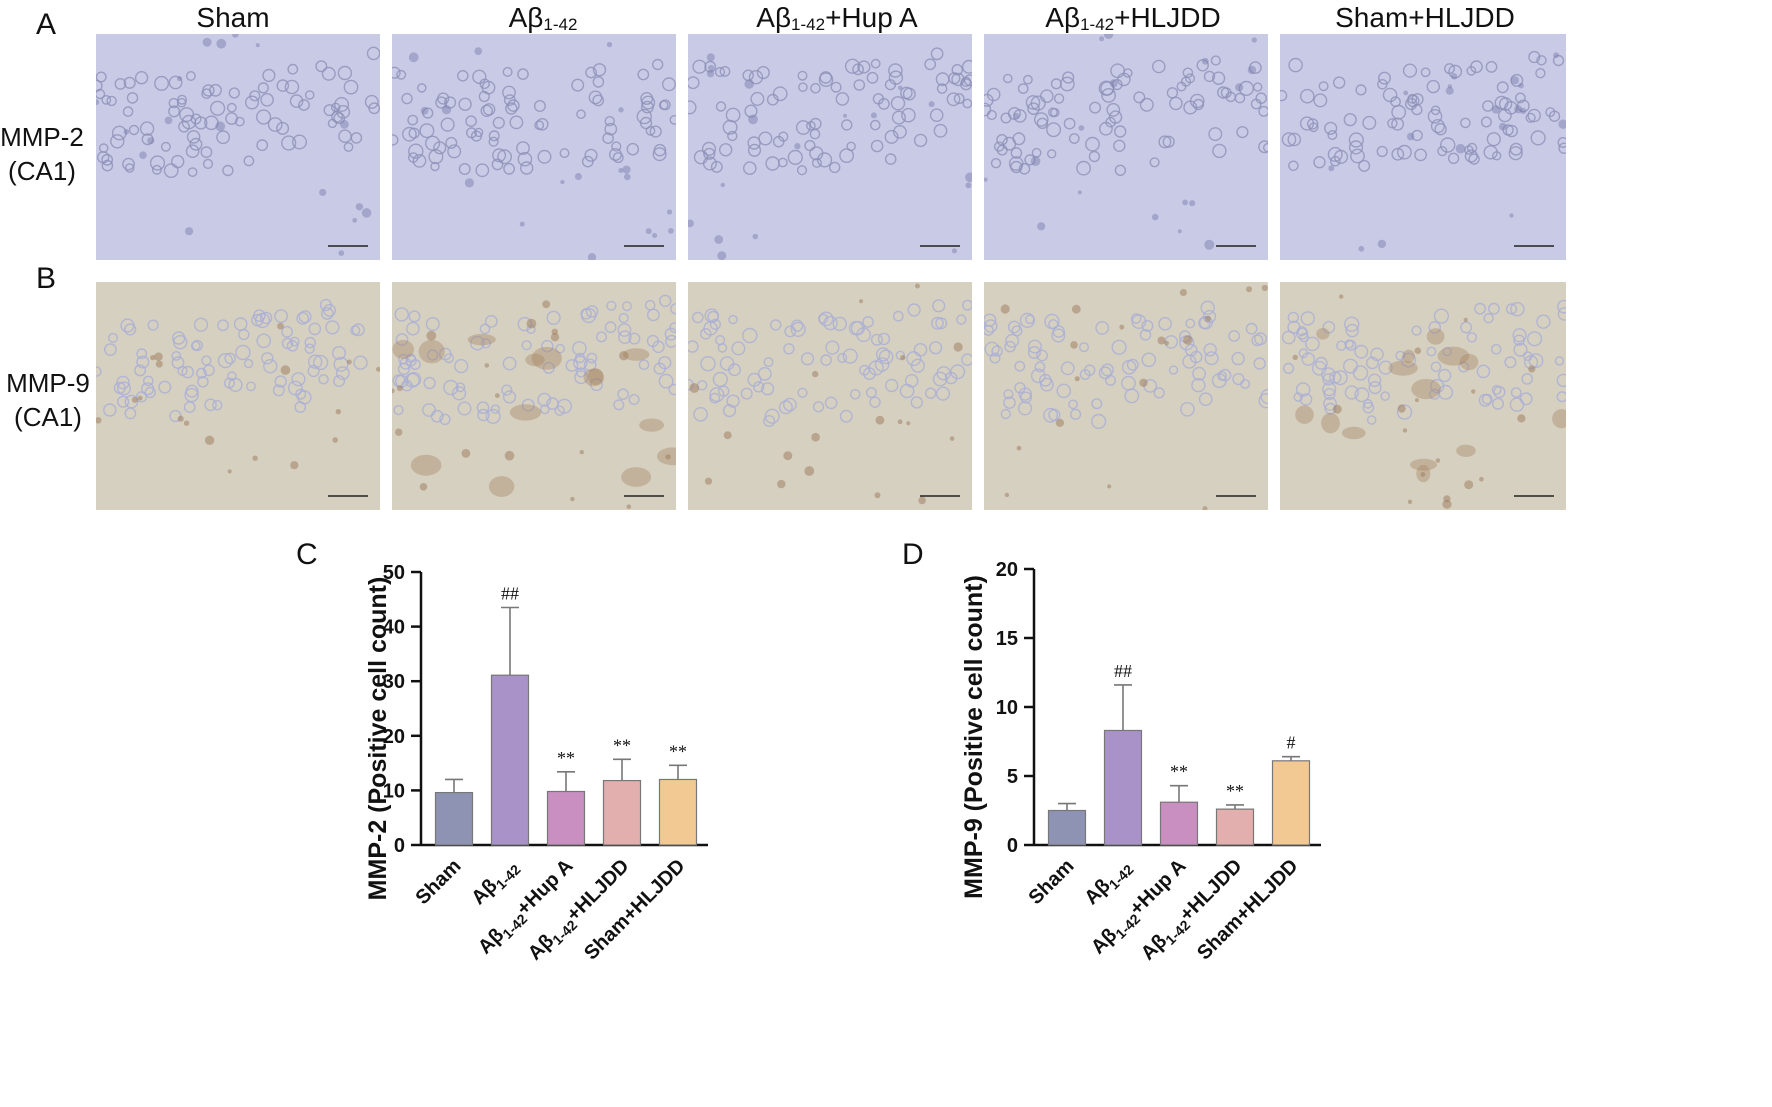 The width and height of the screenshot is (1772, 1107). What do you see at coordinates (830, 147) in the screenshot?
I see `micrograph-r0-c2` at bounding box center [830, 147].